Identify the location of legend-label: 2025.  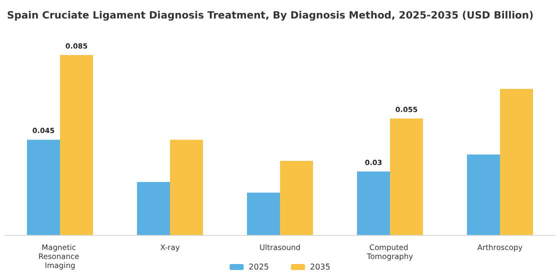
(258, 267).